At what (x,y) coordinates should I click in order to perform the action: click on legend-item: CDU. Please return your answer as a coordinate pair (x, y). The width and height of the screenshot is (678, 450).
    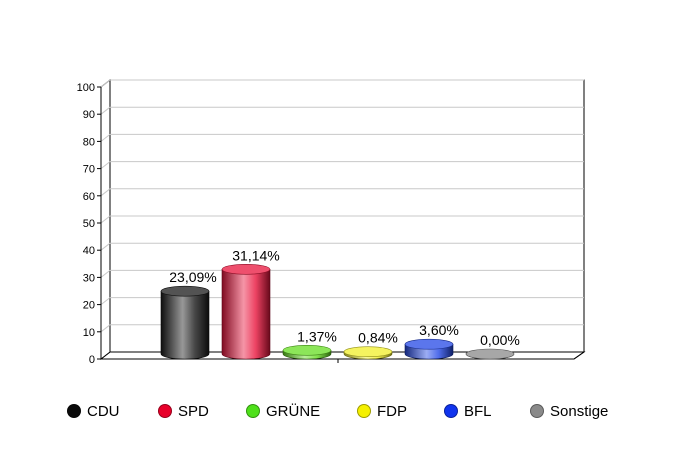
    Looking at the image, I should click on (93, 411).